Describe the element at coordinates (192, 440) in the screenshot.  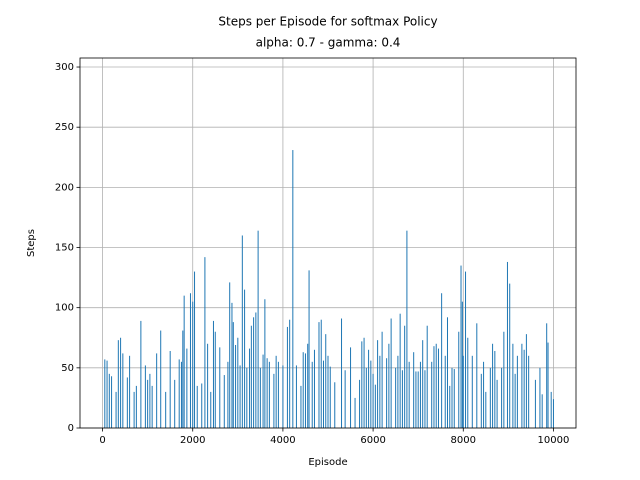
I see `x-tick-label: 2000` at that location.